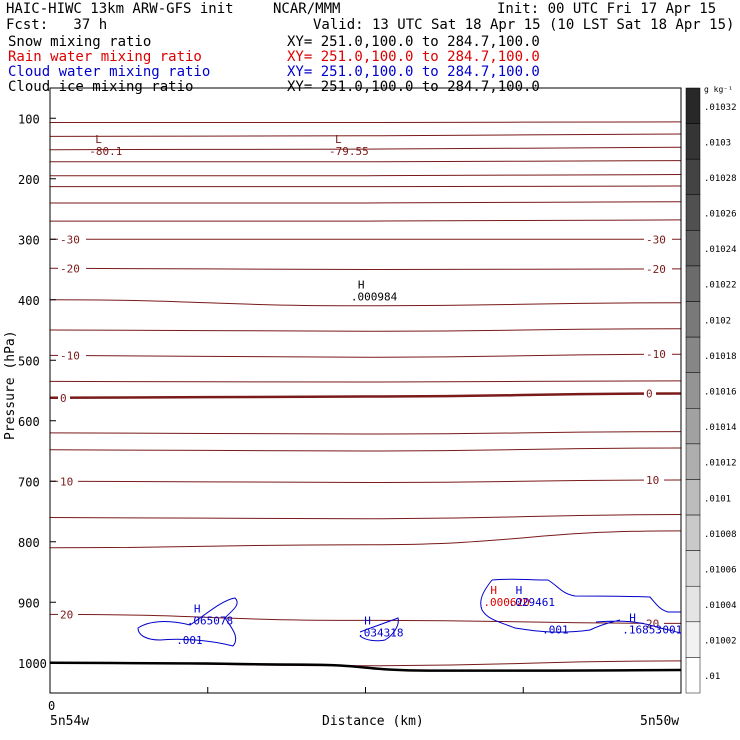 Image resolution: width=740 pixels, height=740 pixels. What do you see at coordinates (101, 87) in the screenshot?
I see `field-cloudice-name: Cloud ice mixing ratio` at bounding box center [101, 87].